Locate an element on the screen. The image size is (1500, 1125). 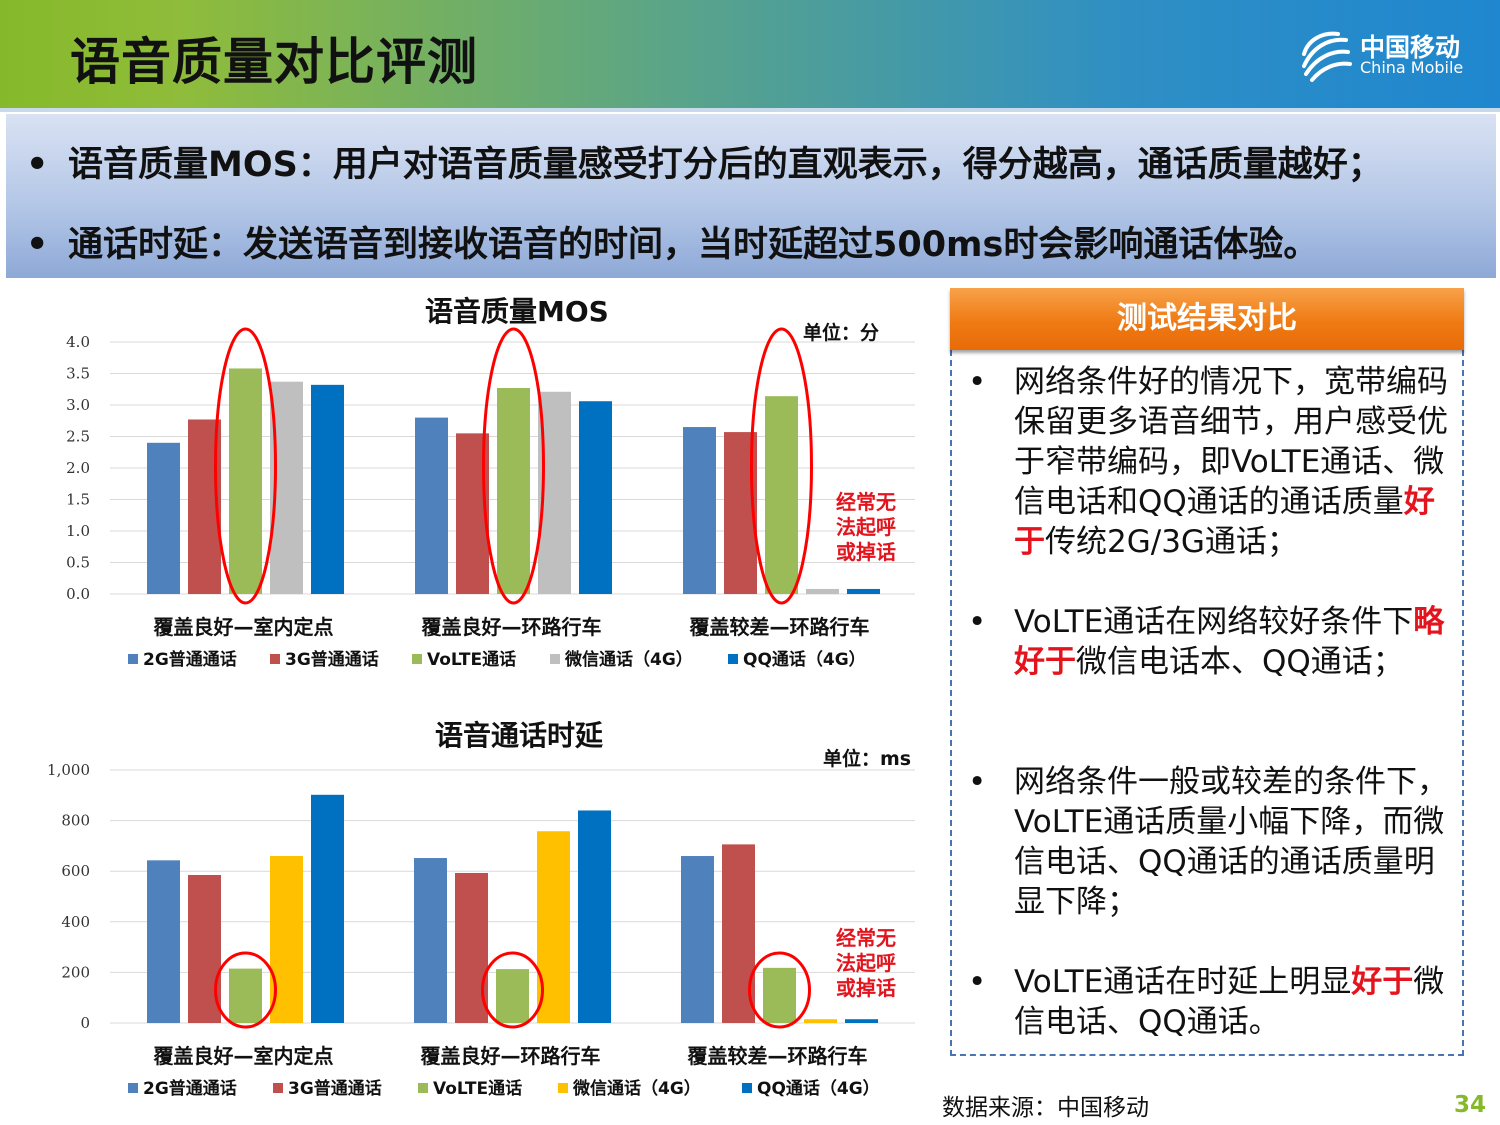
y-tick-label: 600 is located at coordinates (75, 871).